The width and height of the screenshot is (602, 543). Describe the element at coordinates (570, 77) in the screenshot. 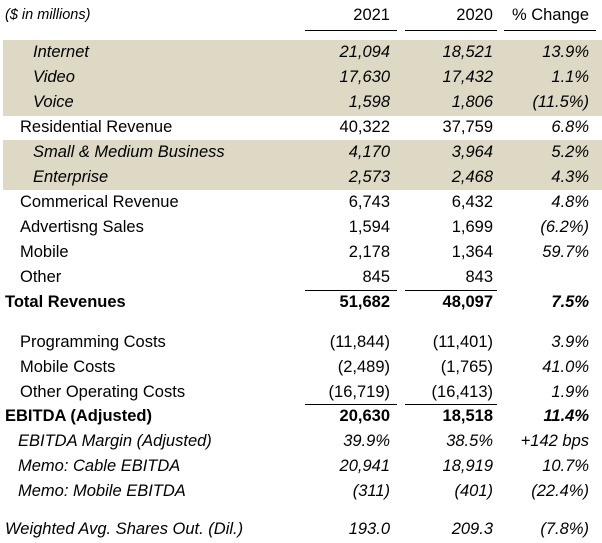

I see `value-change: 1.1%` at that location.